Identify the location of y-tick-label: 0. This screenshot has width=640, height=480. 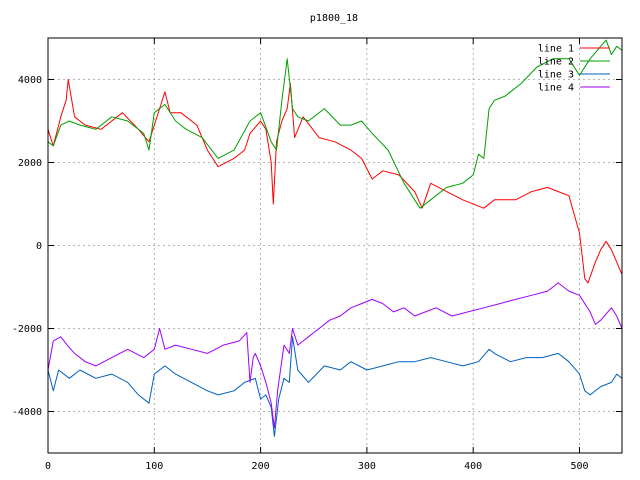
(39, 246).